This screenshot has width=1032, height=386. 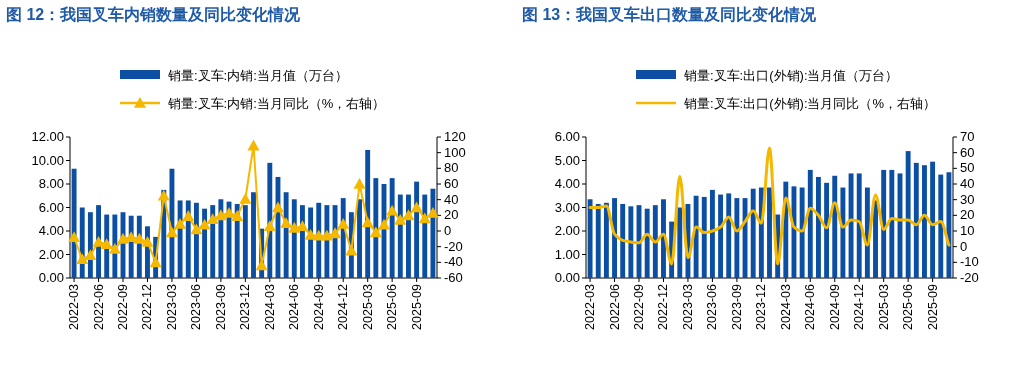 I want to click on x-tick-label: 2025-09, so click(x=416, y=306).